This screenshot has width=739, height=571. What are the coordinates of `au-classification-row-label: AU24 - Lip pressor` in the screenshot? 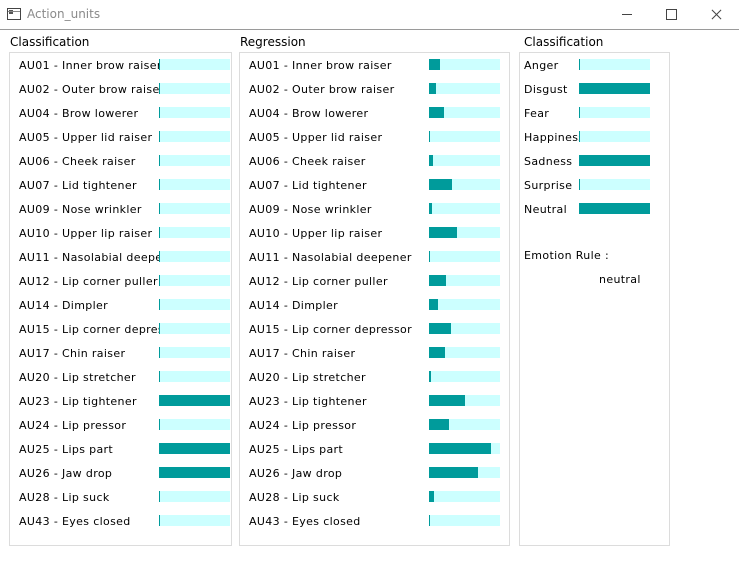 It's located at (73, 425).